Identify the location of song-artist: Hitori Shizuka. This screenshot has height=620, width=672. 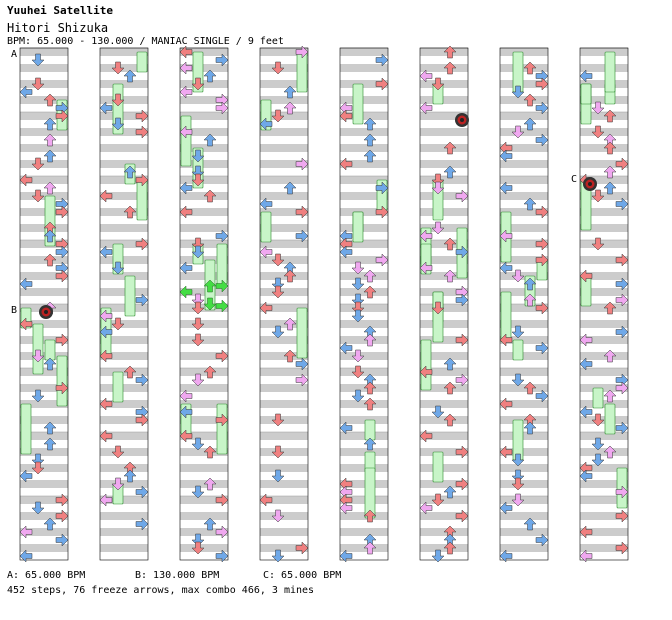
(58, 28).